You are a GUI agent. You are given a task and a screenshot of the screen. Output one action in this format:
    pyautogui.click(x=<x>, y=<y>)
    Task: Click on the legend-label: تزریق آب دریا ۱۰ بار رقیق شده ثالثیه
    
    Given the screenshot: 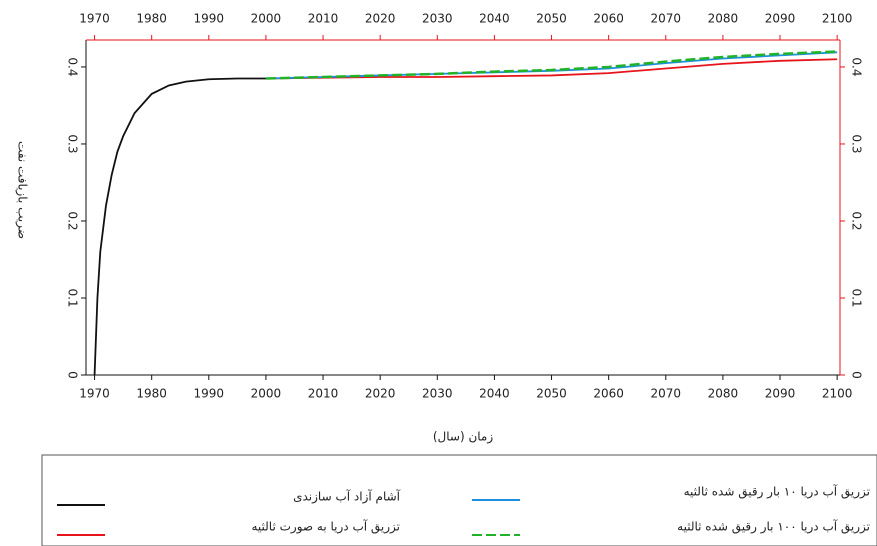 What is the action you would take?
    pyautogui.click(x=777, y=492)
    